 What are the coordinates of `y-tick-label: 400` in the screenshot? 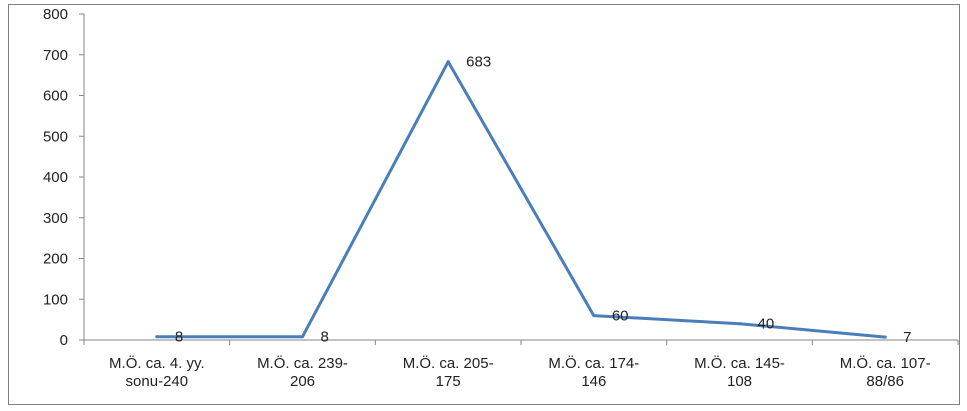 It's located at (55, 177).